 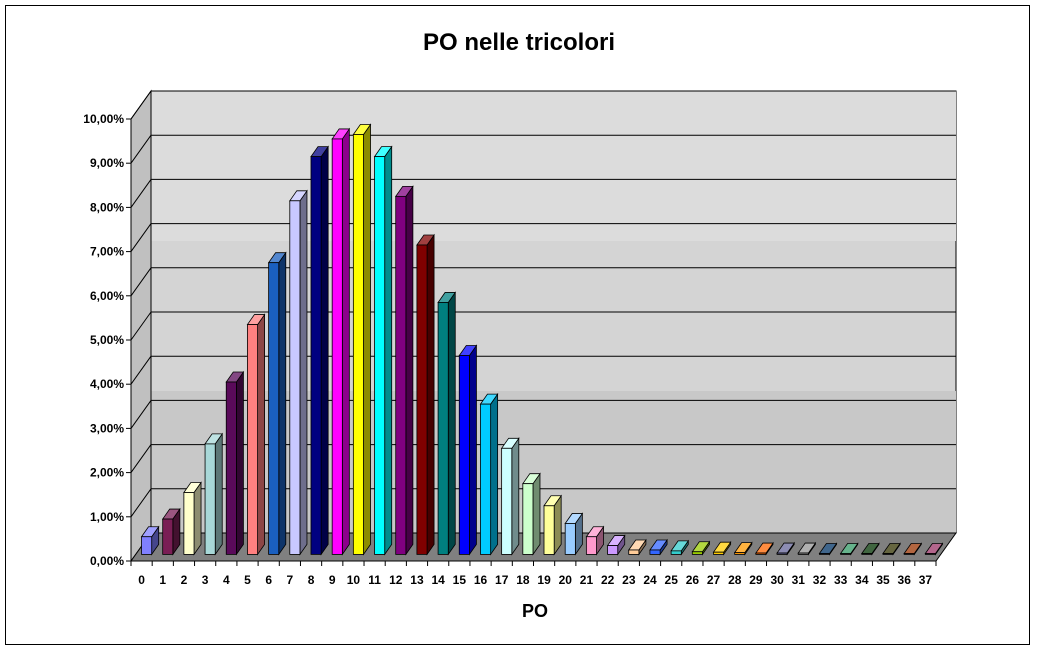 I want to click on chart-title: PO nelle tricolori, so click(x=519, y=42).